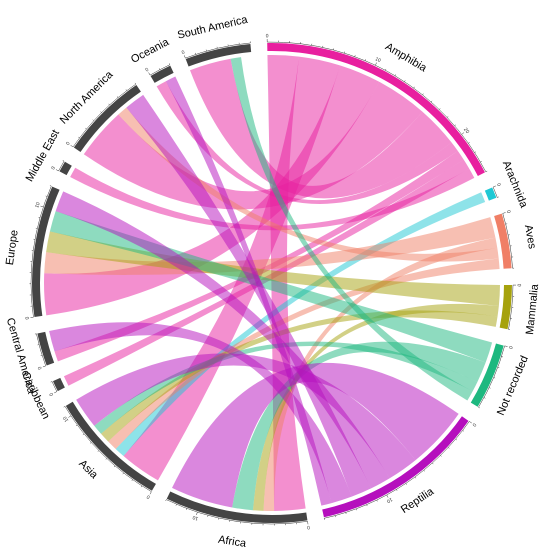  Describe the element at coordinates (267, 36) in the screenshot. I see `tick-label-amphibia-0: 0` at that location.